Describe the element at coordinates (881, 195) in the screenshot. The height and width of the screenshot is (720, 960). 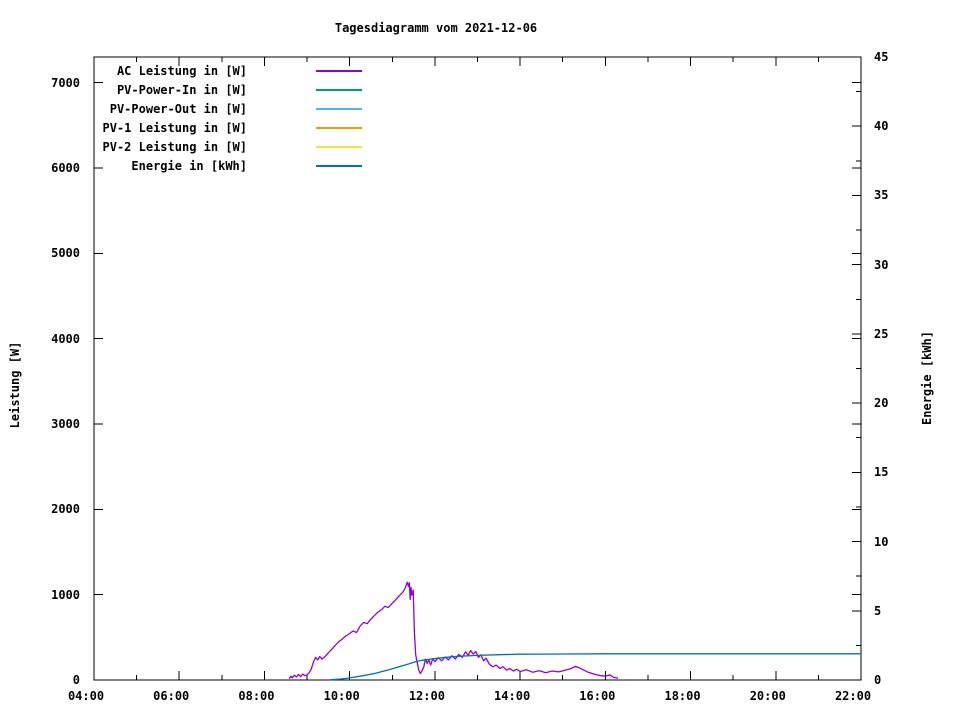
I see `y2-tick-label: 35` at that location.